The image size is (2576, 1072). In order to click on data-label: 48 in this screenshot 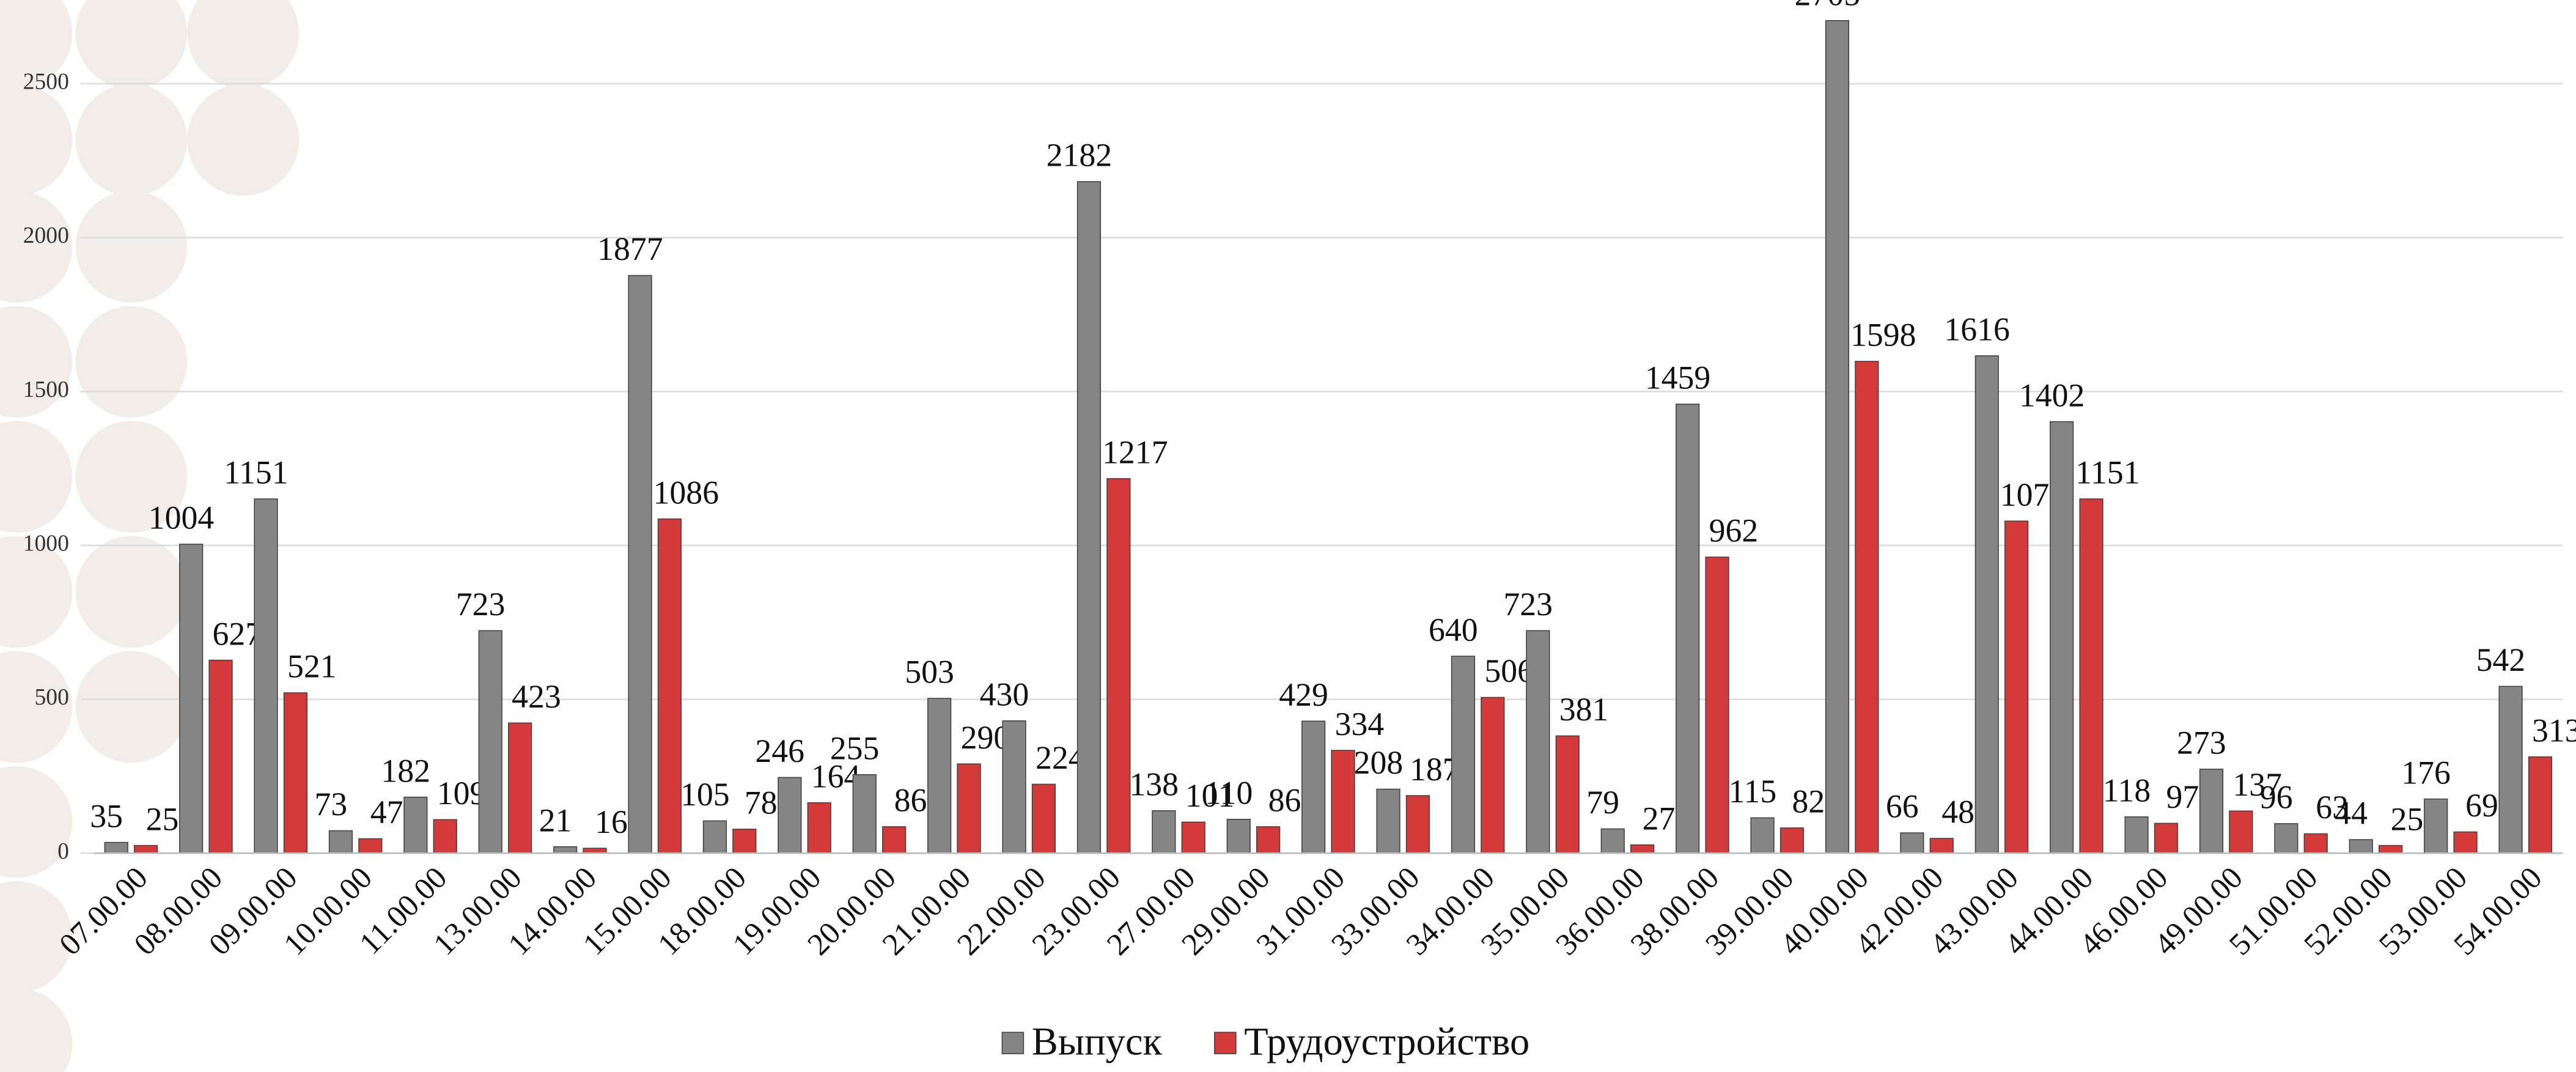, I will do `click(1957, 812)`.